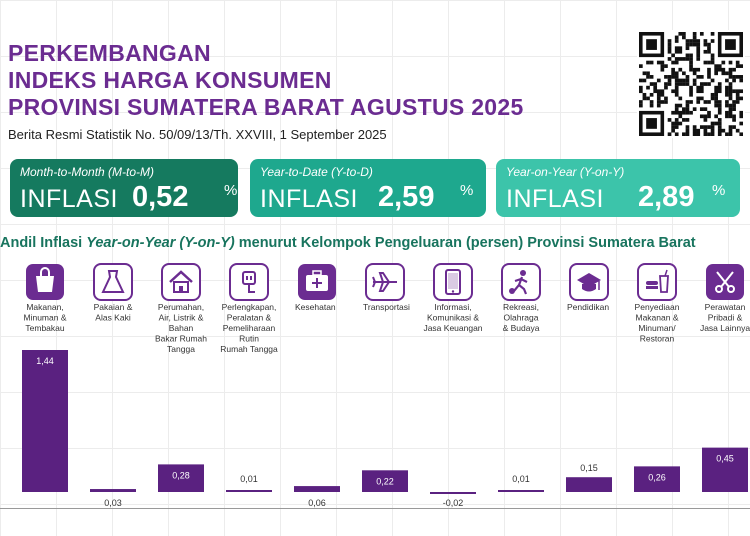  Describe the element at coordinates (521, 307) in the screenshot. I see `category-label: Rekreasi,` at that location.